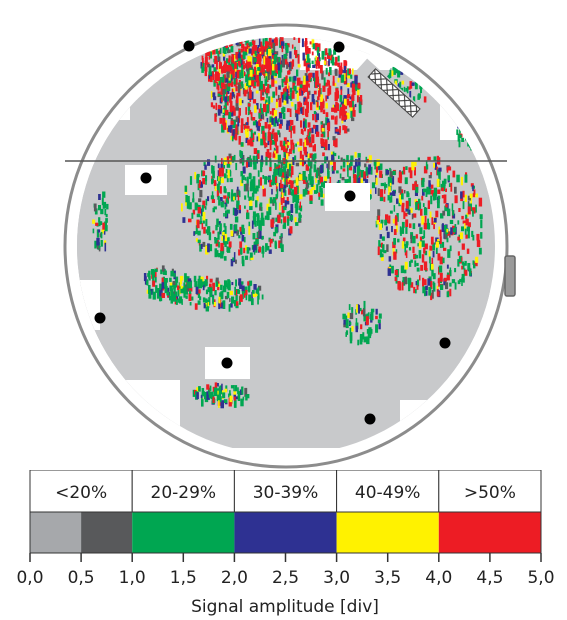 The height and width of the screenshot is (620, 567). I want to click on legend-tick-label: 3,0, so click(336, 578).